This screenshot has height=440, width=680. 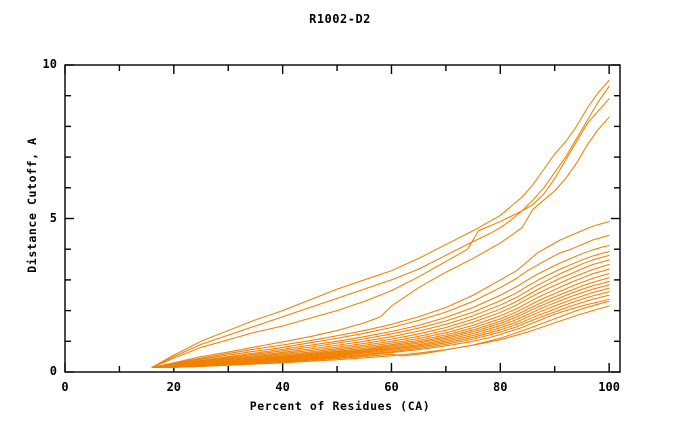 I want to click on y-axis-label: Distance Cutoff, A, so click(x=32, y=205).